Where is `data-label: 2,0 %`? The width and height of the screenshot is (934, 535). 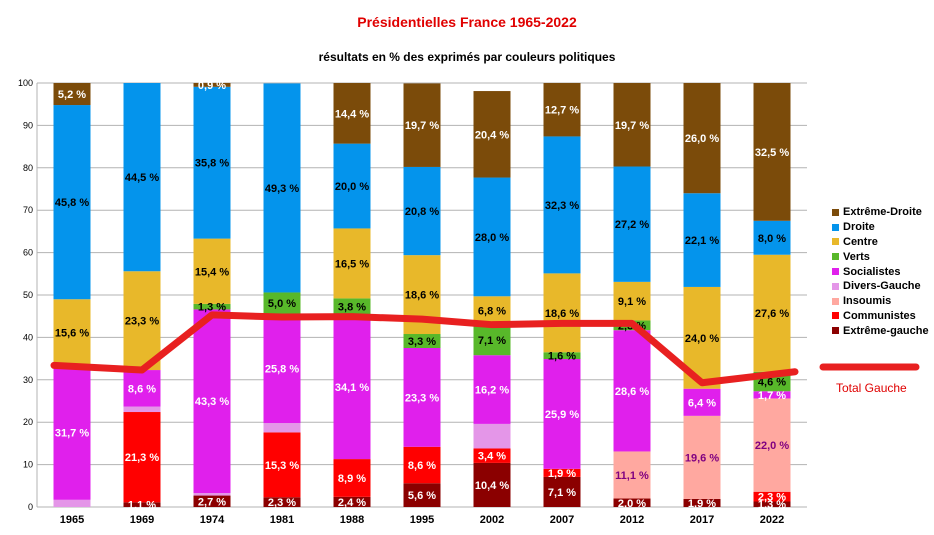 data-label: 2,0 % is located at coordinates (632, 504).